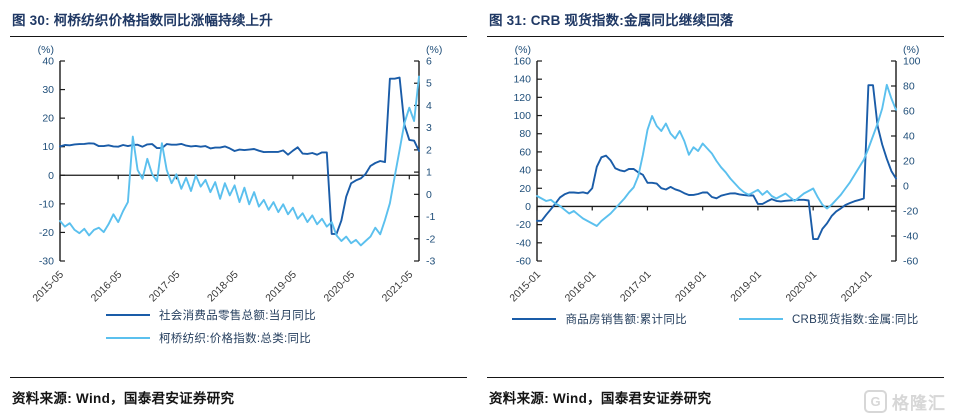 This screenshot has height=418, width=954. I want to click on legend-item-crb-metals: CRB现货指数:金属:同比, so click(828, 319).